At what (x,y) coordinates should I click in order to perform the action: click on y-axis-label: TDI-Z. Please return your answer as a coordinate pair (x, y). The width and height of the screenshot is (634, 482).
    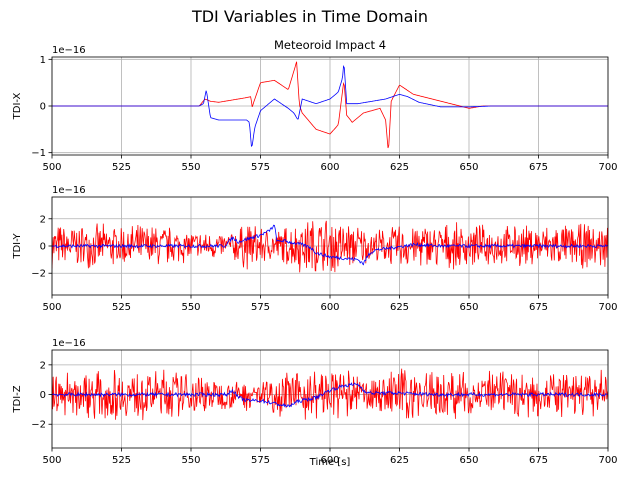
    Looking at the image, I should click on (17, 399).